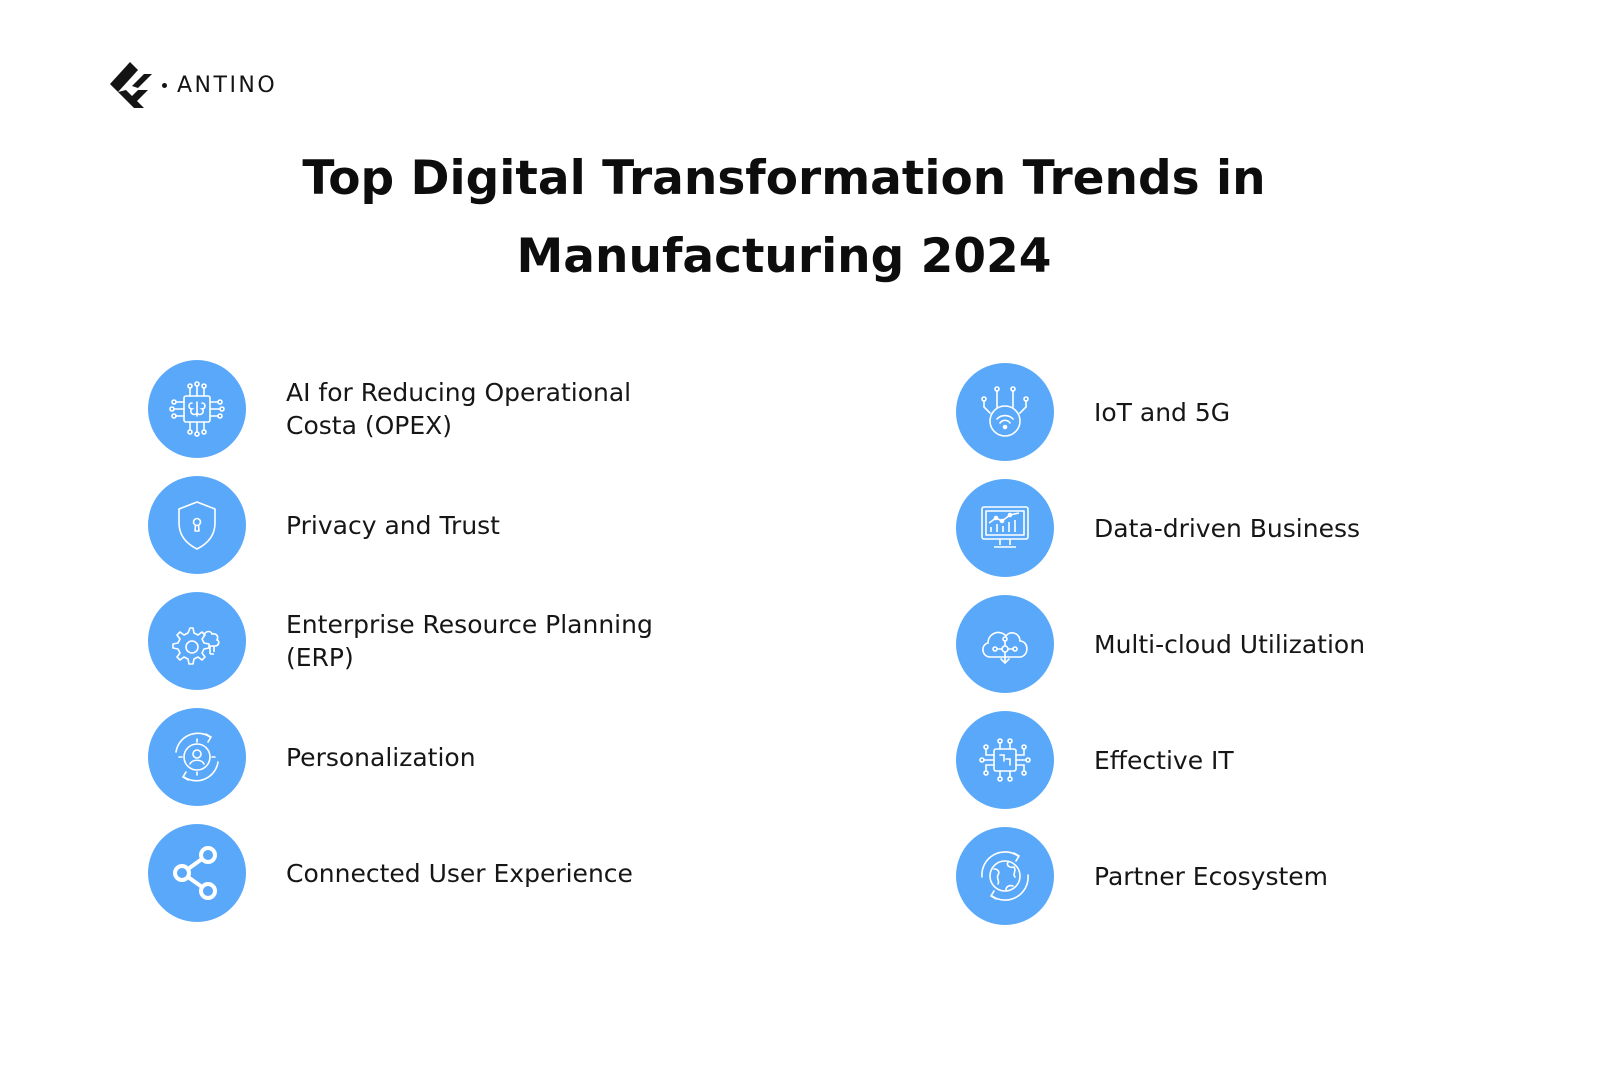 The image size is (1600, 1067). I want to click on page-title-line-2: Manufacturing 2024, so click(784, 256).